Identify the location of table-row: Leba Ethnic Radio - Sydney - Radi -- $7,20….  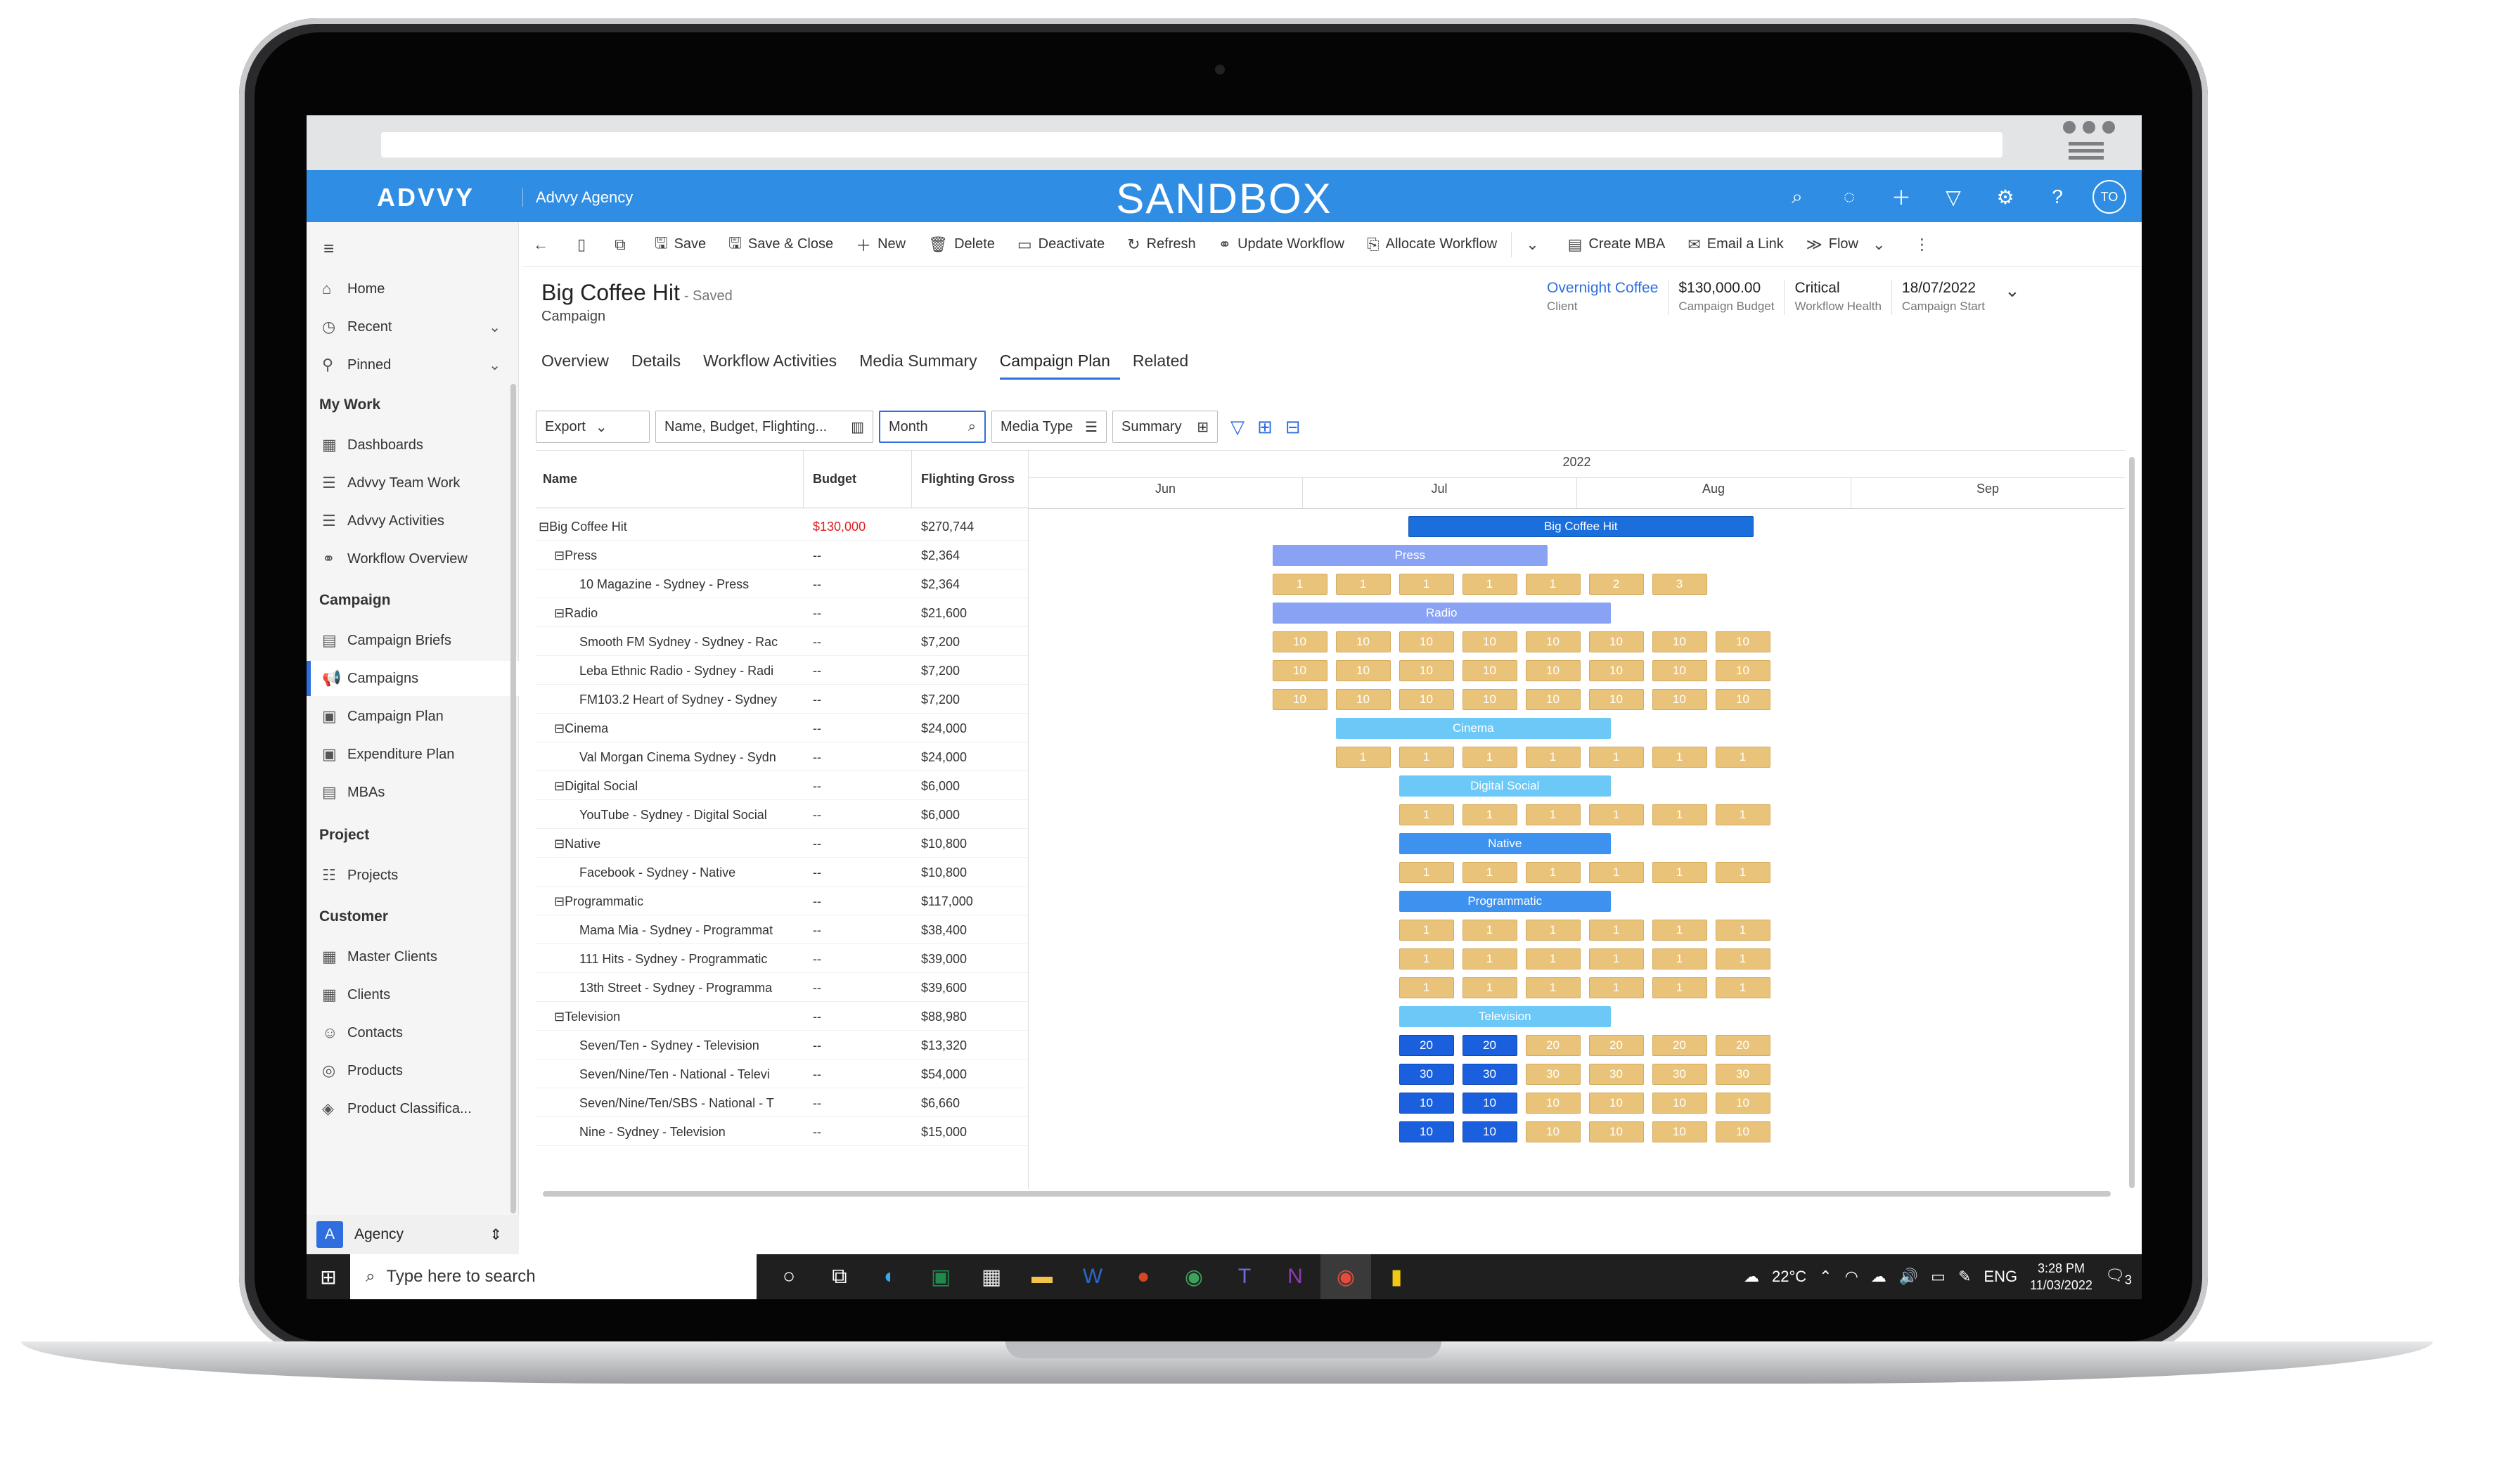
(782, 671).